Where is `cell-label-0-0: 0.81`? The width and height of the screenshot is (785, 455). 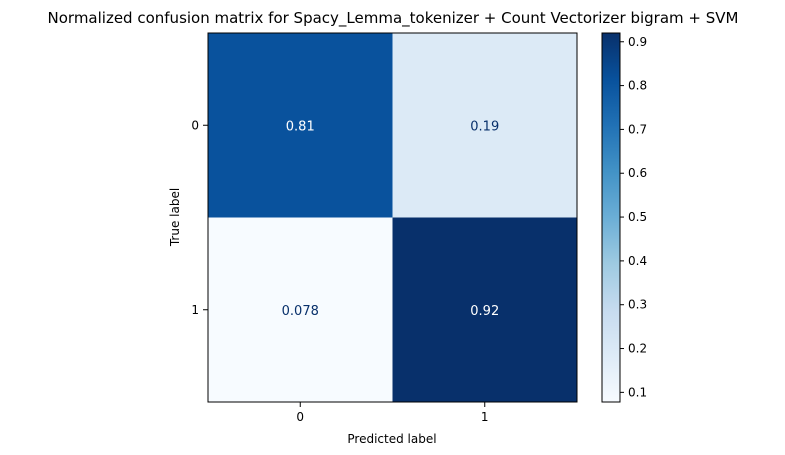 cell-label-0-0: 0.81 is located at coordinates (300, 126).